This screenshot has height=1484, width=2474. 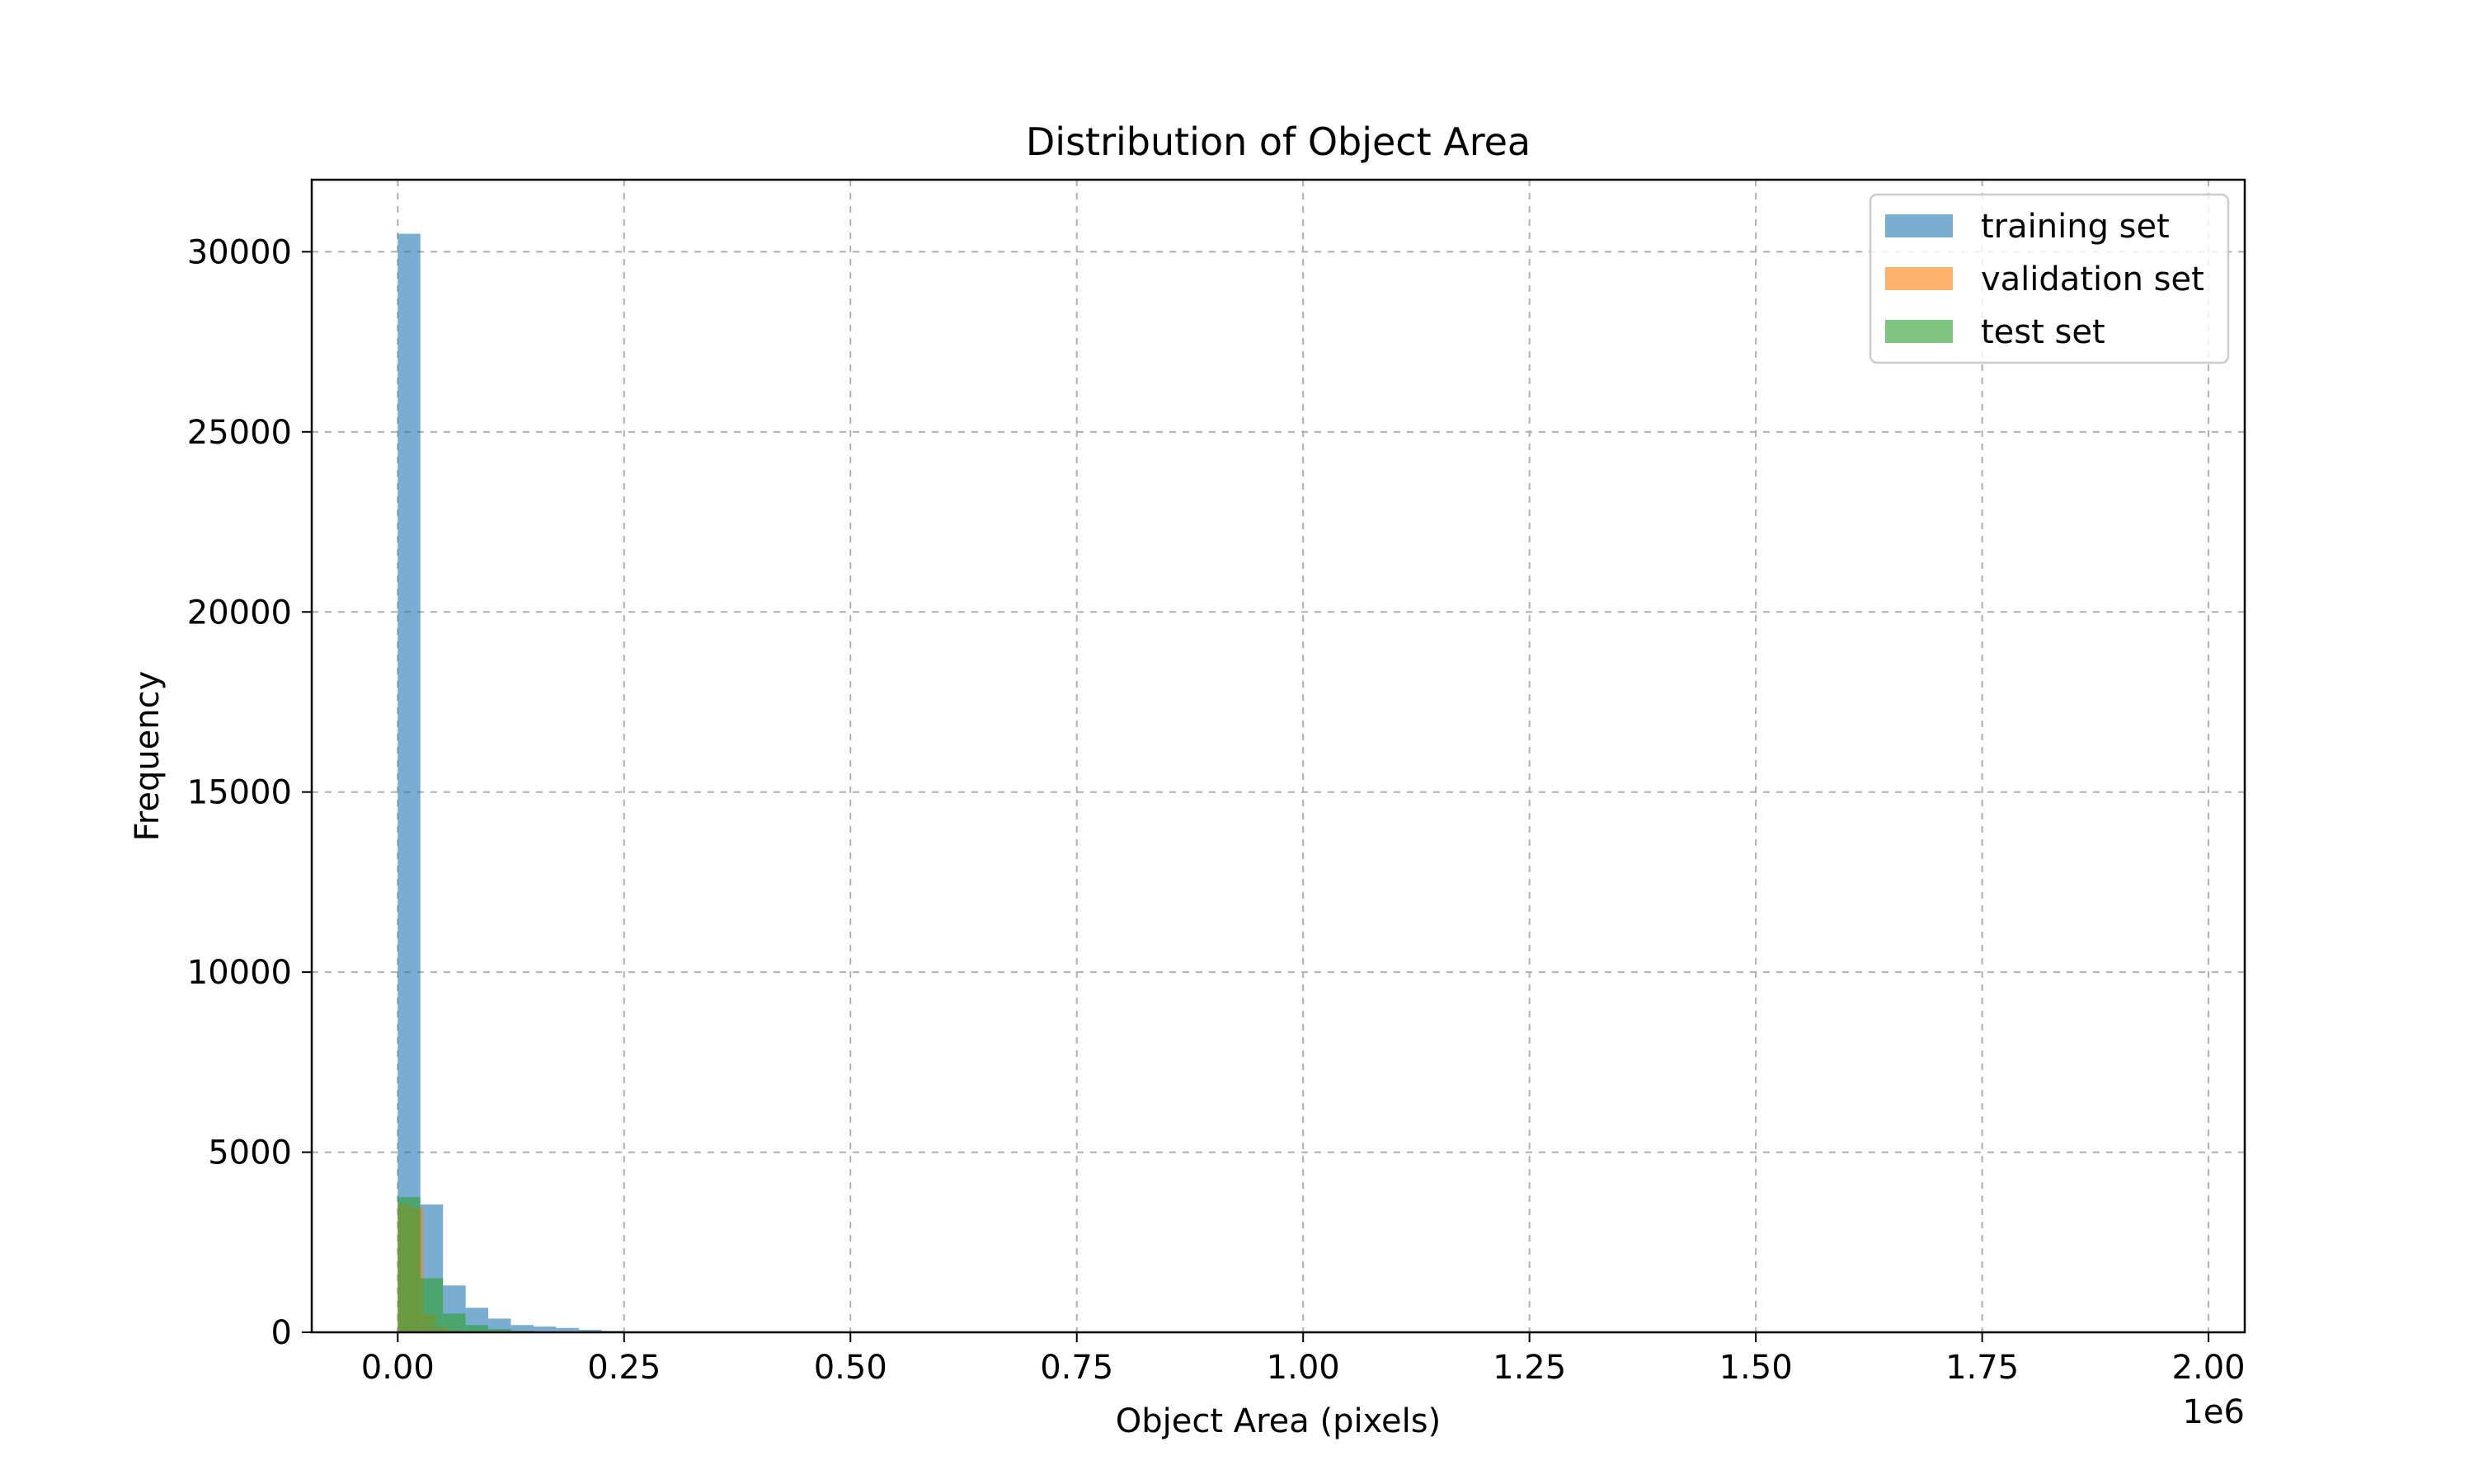 I want to click on y-tick-label: 0, so click(x=281, y=1333).